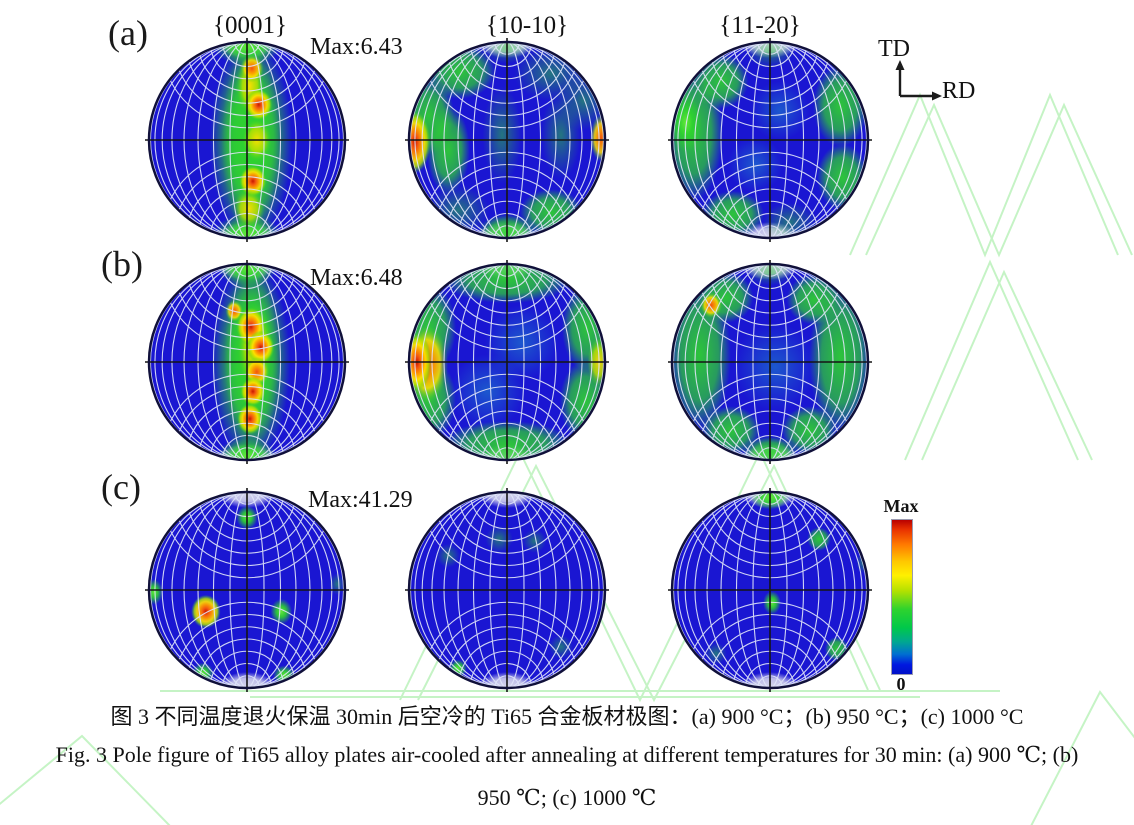 The image size is (1134, 825). Describe the element at coordinates (122, 264) in the screenshot. I see `row-label-b: (b)` at that location.